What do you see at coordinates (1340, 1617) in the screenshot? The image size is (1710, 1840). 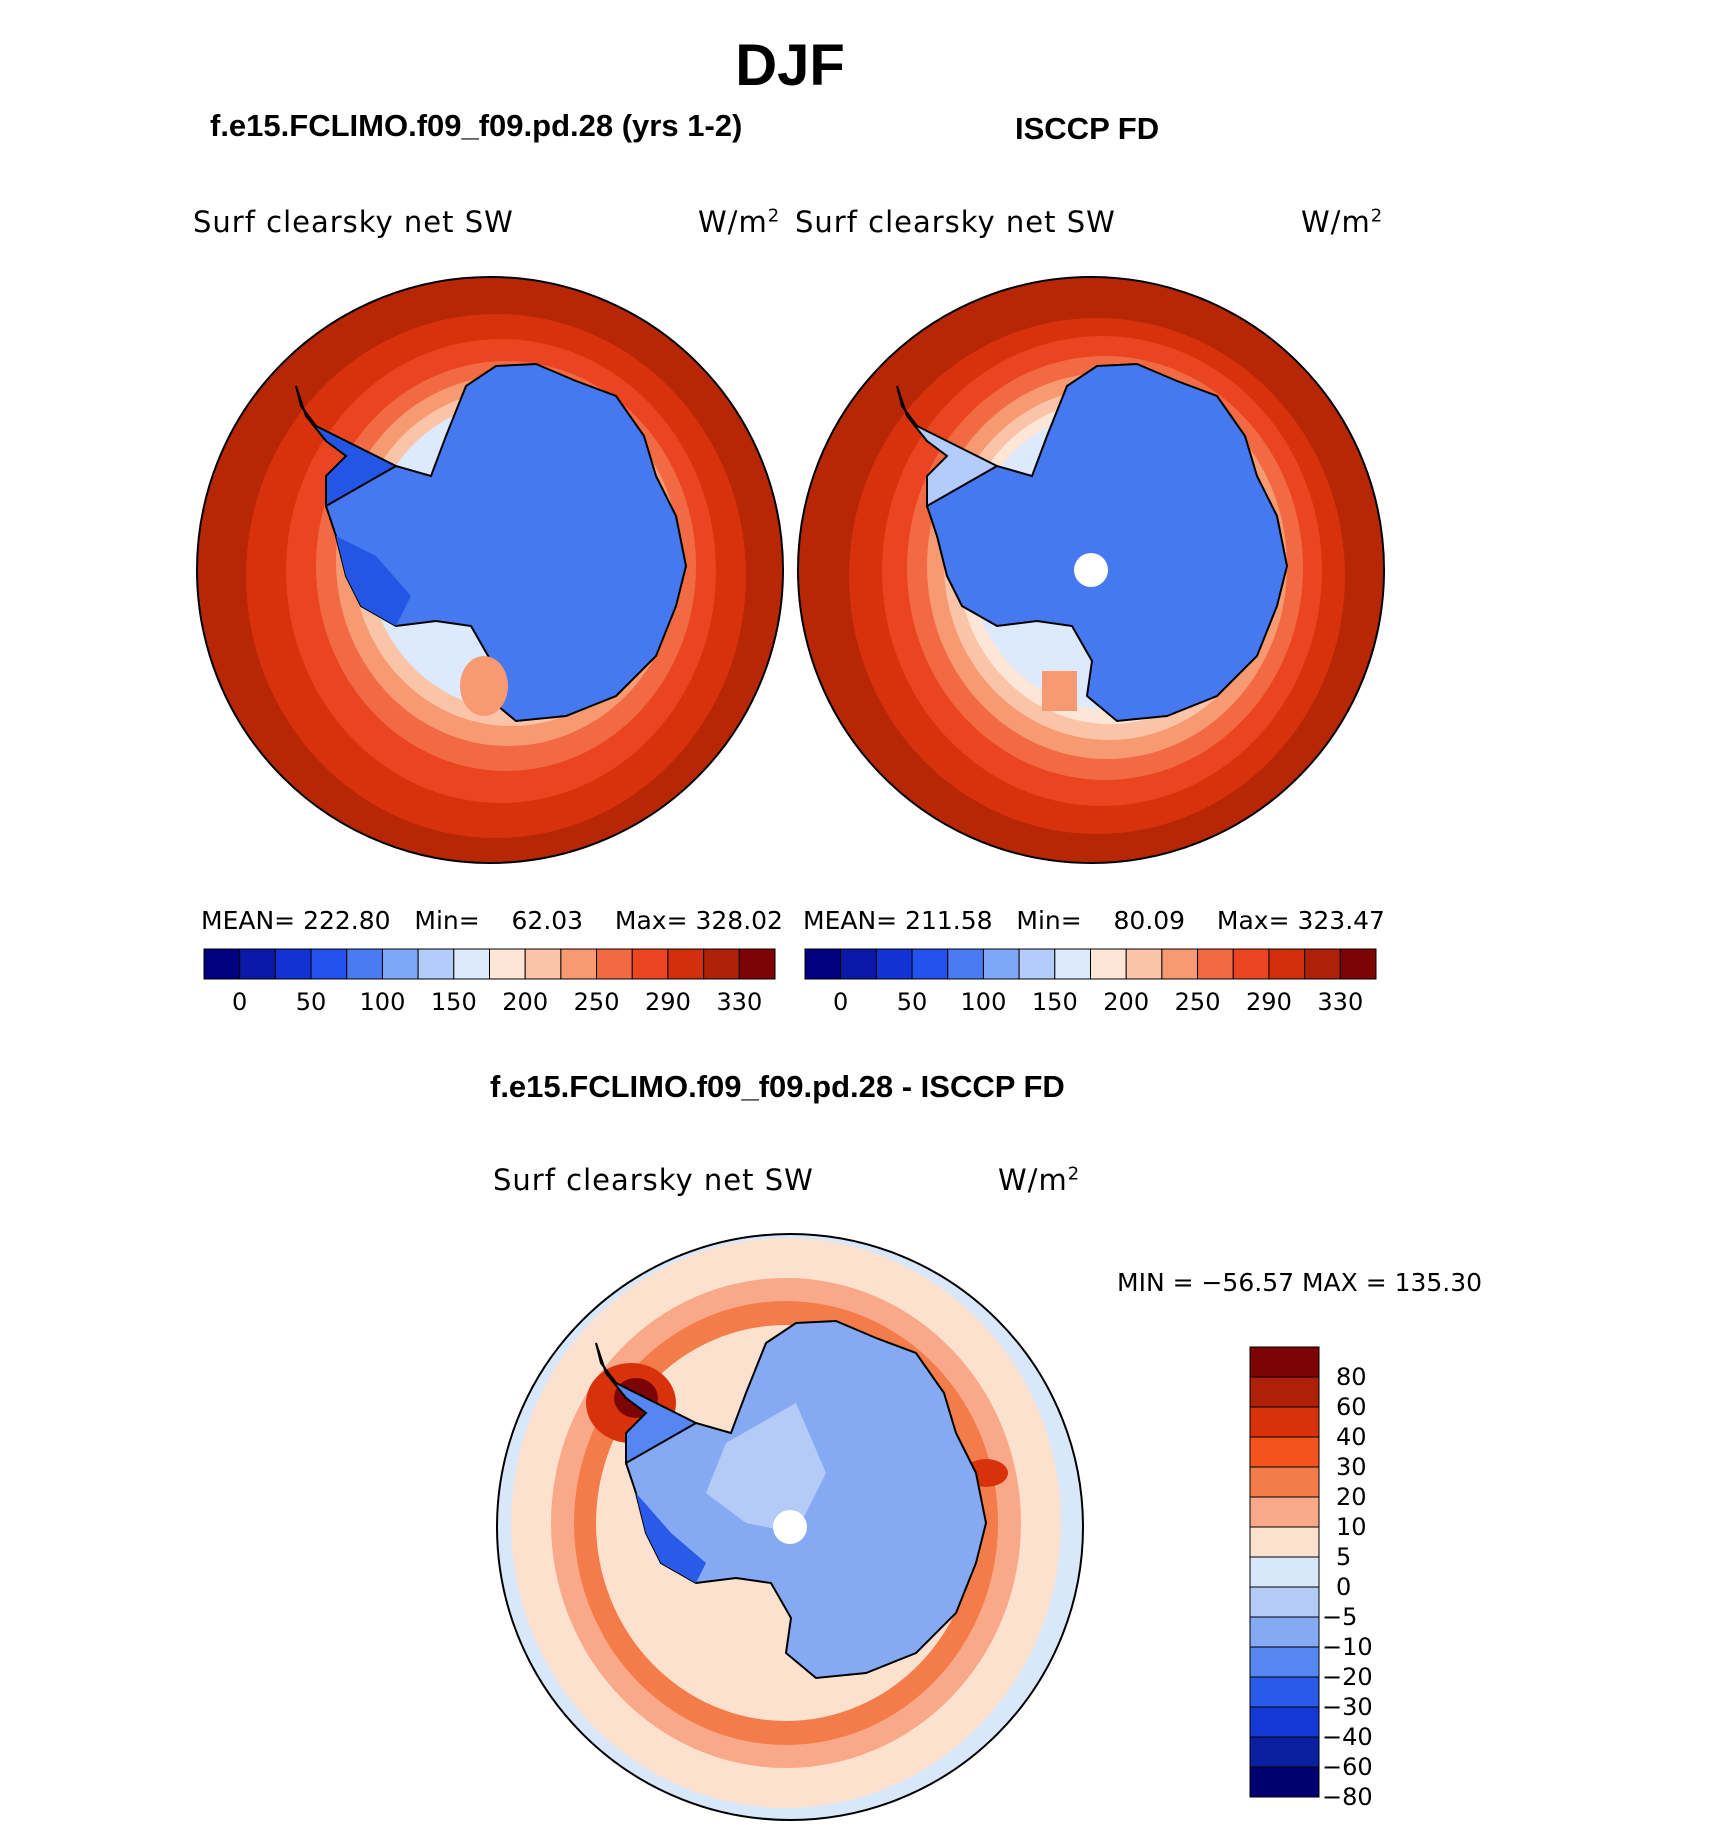 I see `diff-colorbar-tick-label: −5` at bounding box center [1340, 1617].